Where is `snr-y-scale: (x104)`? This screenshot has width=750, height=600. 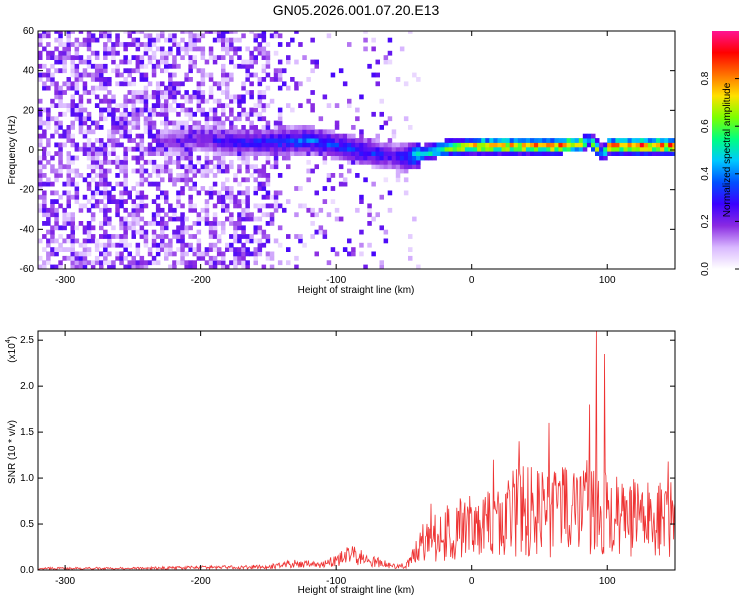 snr-y-scale: (x104) is located at coordinates (11, 349).